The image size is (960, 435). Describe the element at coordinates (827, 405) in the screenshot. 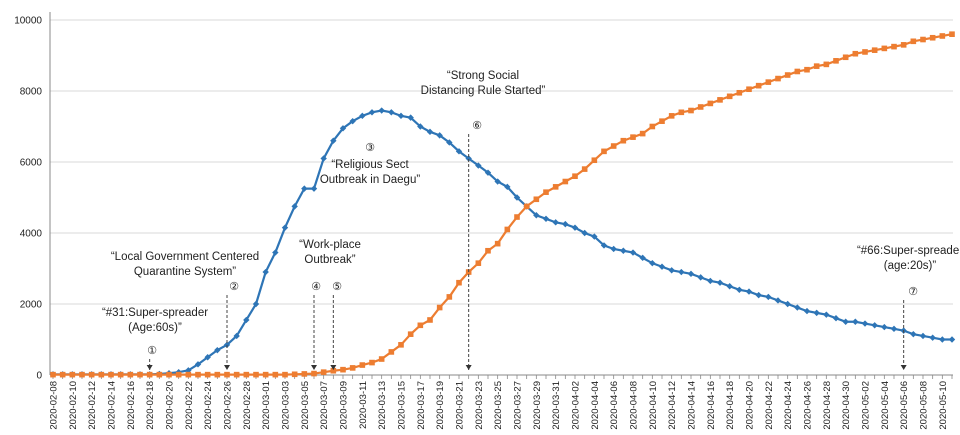

I see `x-tick-label: 2020-04-28` at that location.